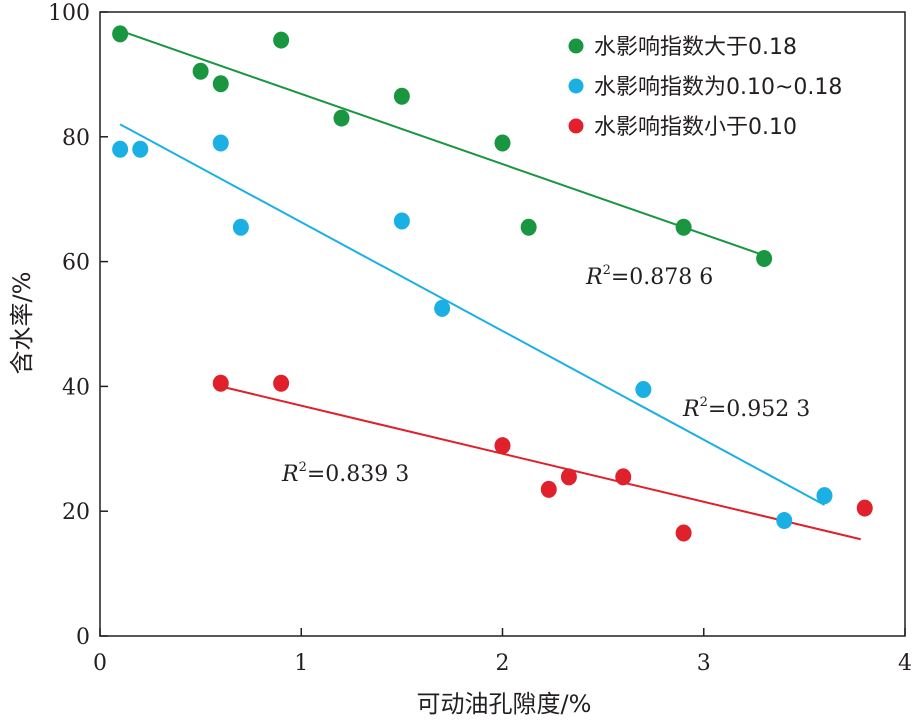 This screenshot has width=913, height=721. What do you see at coordinates (358, 474) in the screenshot?
I see `r2-value: =0.839 3` at bounding box center [358, 474].